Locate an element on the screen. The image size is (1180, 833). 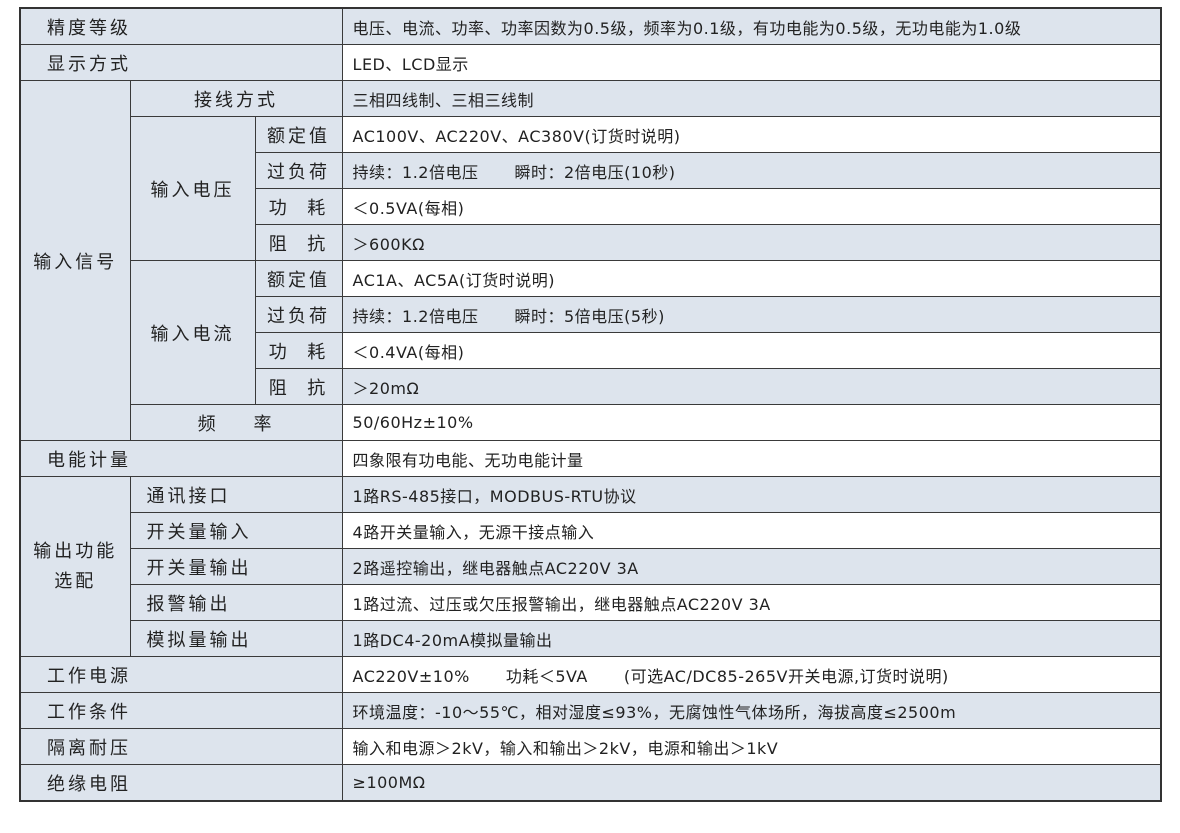
table-row: 开关量输出 2路遥控输出，继电器触点AC220V 3A is located at coordinates (591, 566).